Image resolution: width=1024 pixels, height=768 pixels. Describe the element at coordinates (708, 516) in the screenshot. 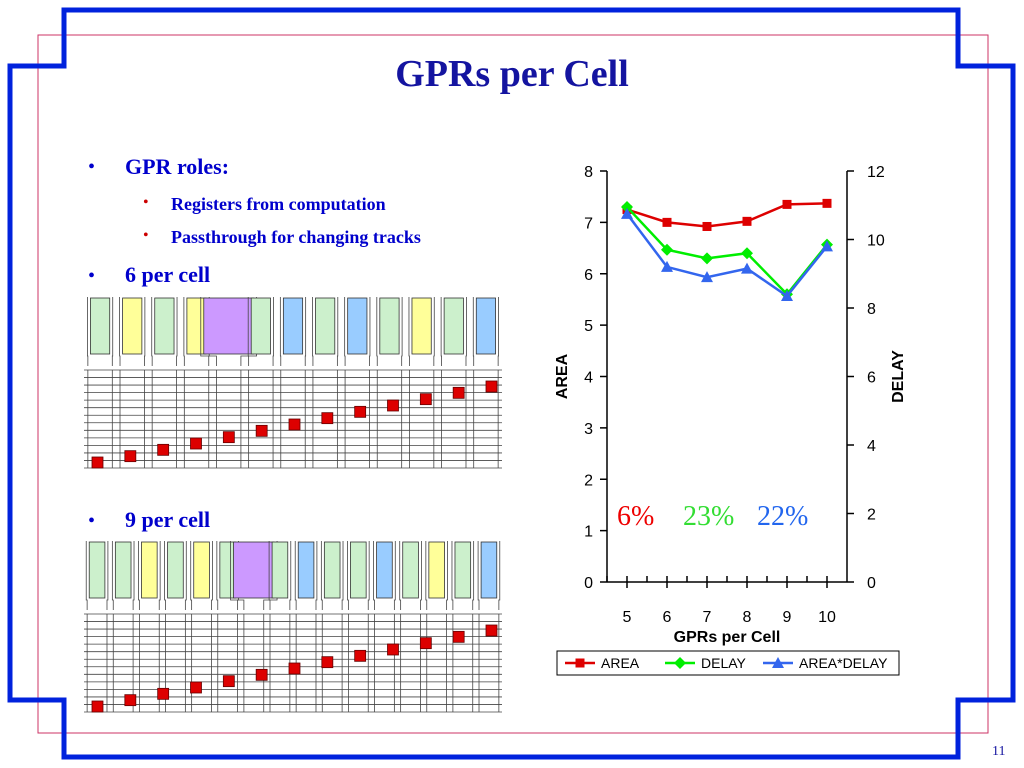

I see `percent-annotation: 23%` at that location.